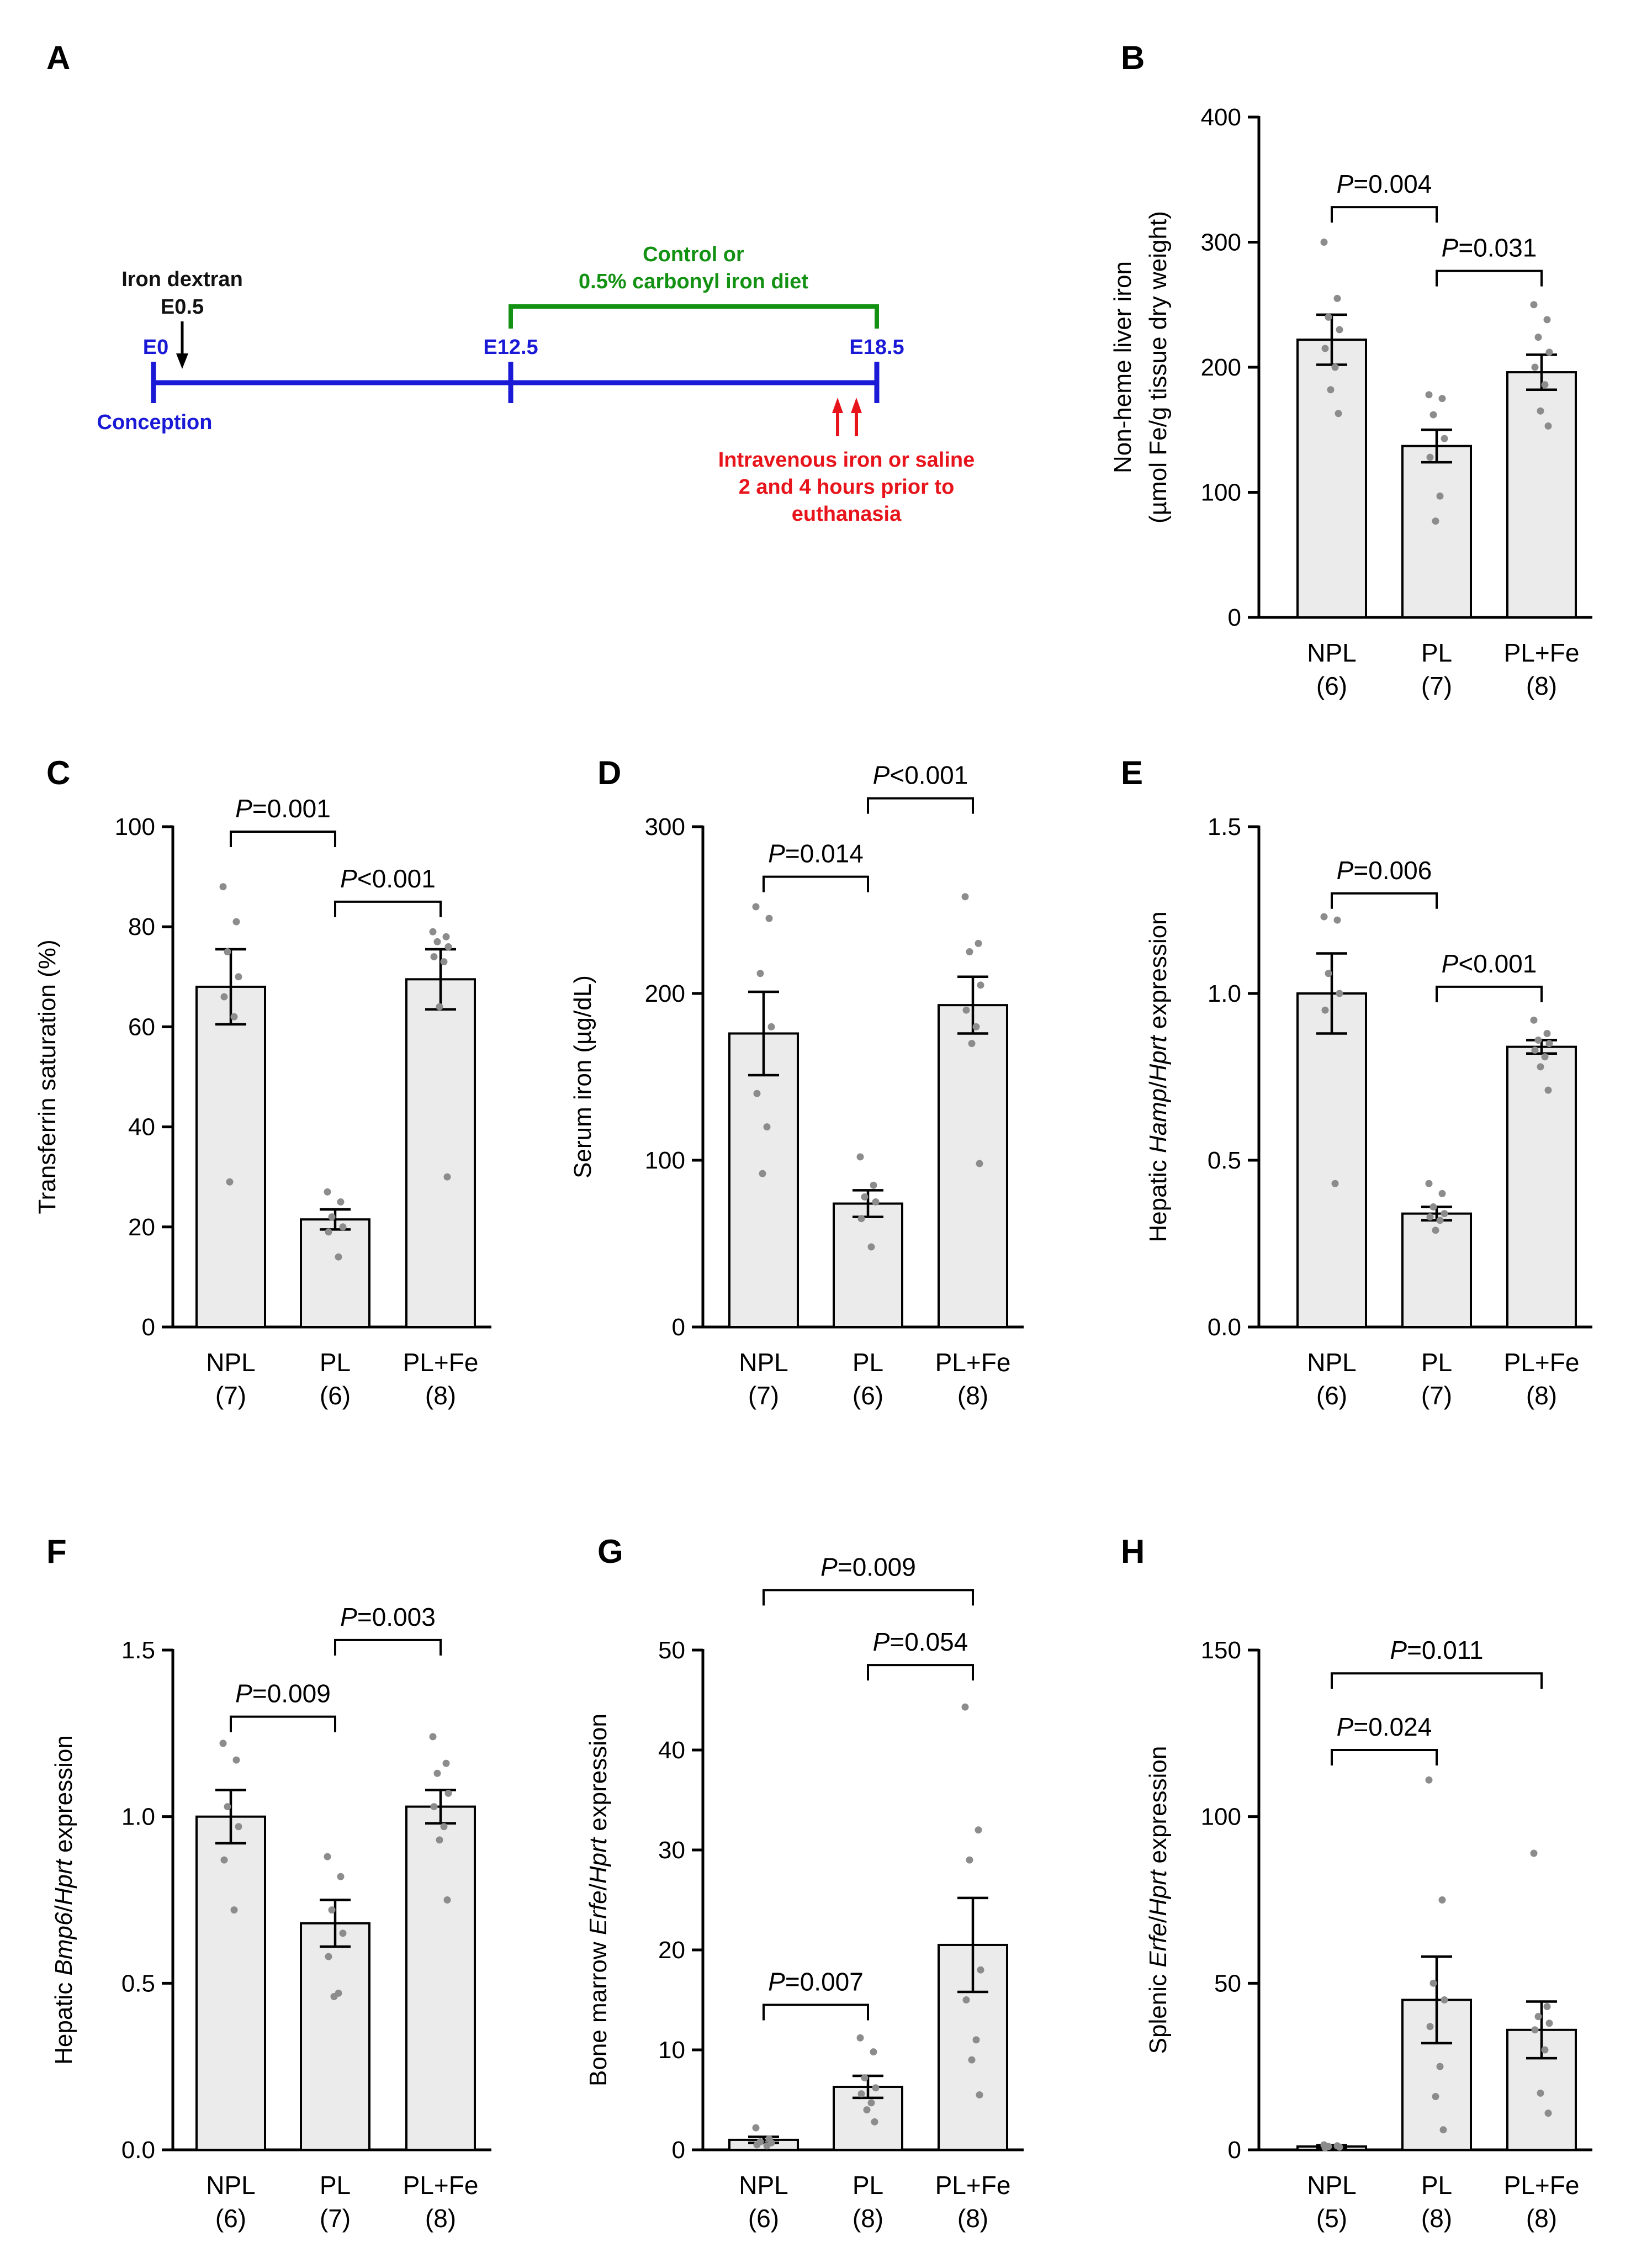 This screenshot has width=1652, height=2268. I want to click on y-tick-label: 40, so click(671, 1750).